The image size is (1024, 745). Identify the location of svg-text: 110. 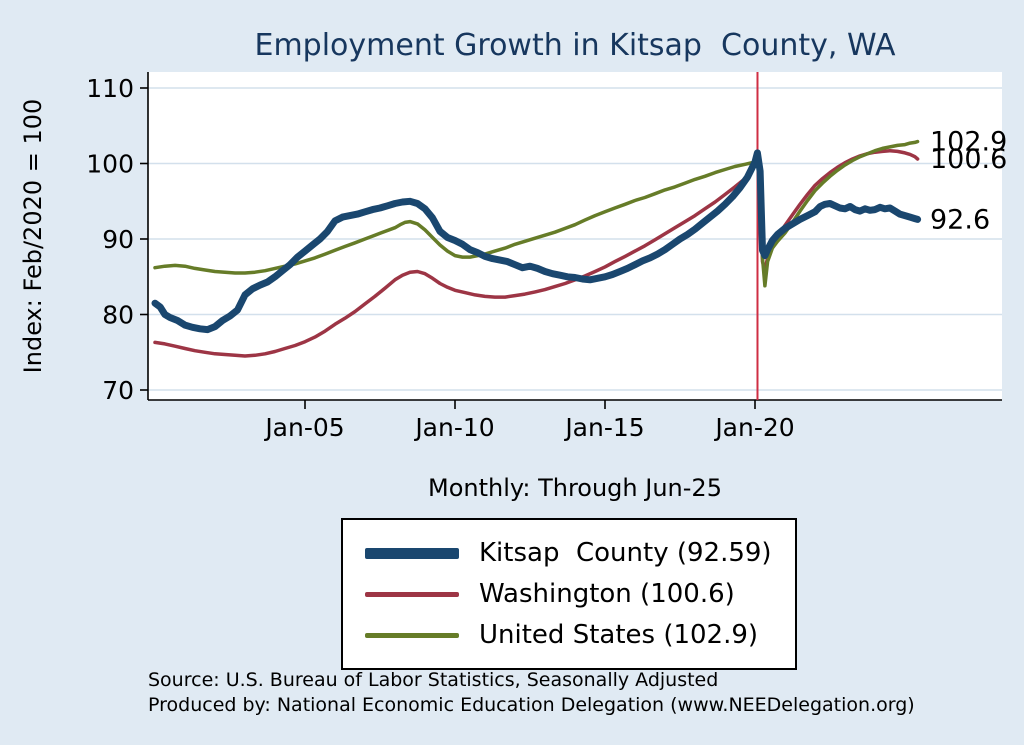
(110, 88).